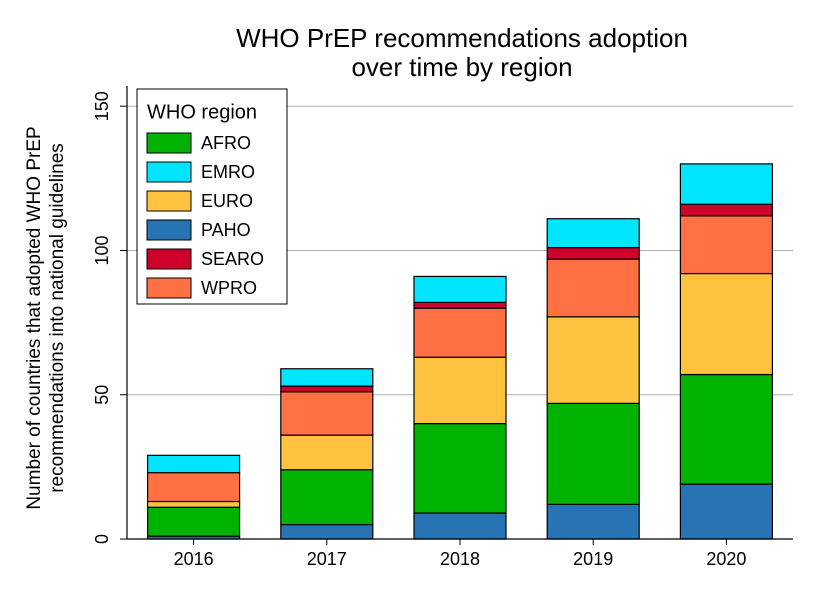  Describe the element at coordinates (462, 38) in the screenshot. I see `chart-title: WHO PrEP recommendations adoption` at that location.